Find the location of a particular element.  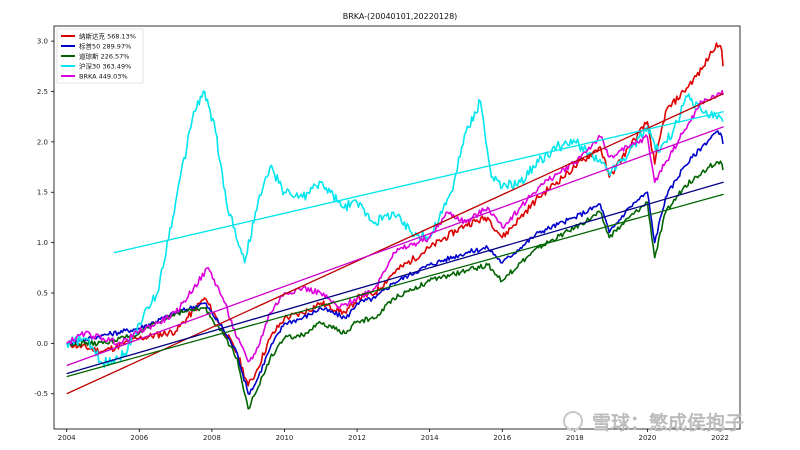

x-tick-label: 2014 is located at coordinates (430, 438).